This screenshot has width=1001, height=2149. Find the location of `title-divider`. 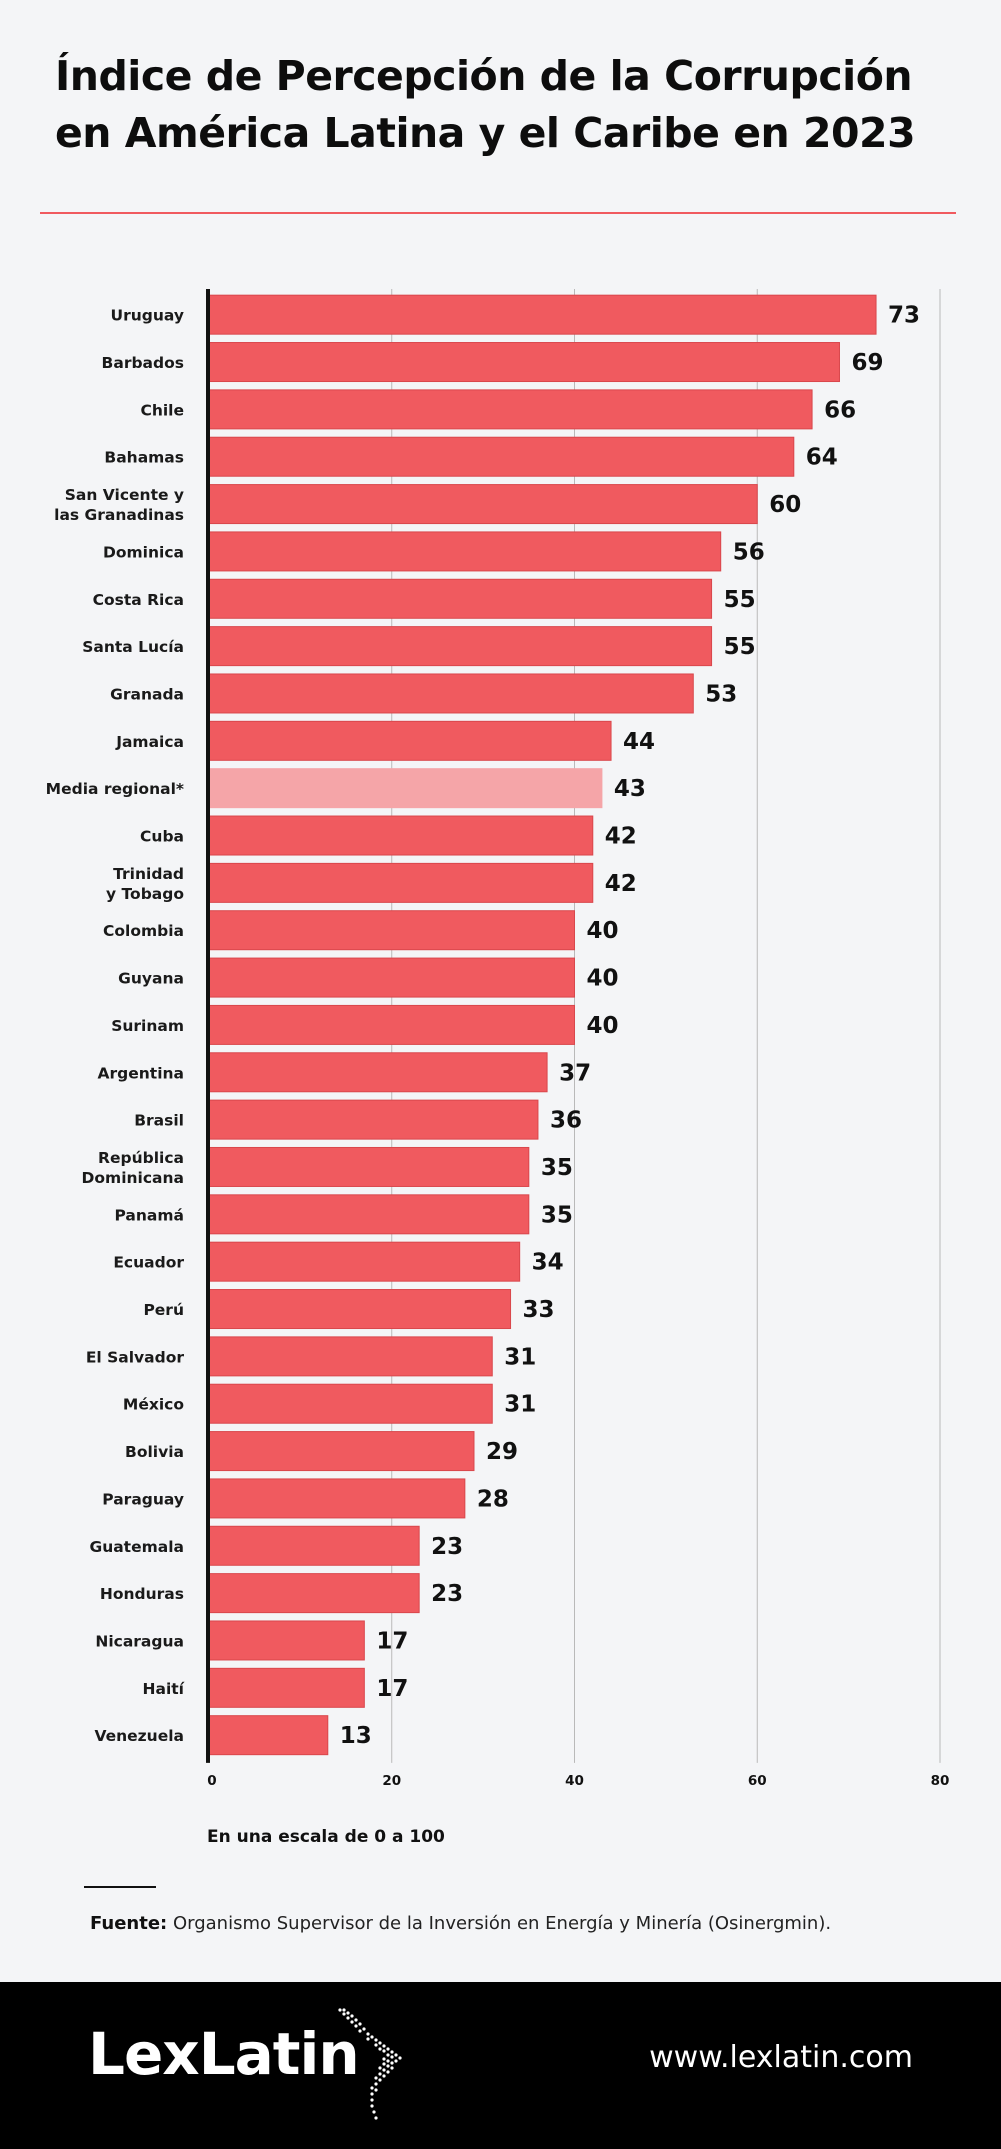

title-divider is located at coordinates (498, 213).